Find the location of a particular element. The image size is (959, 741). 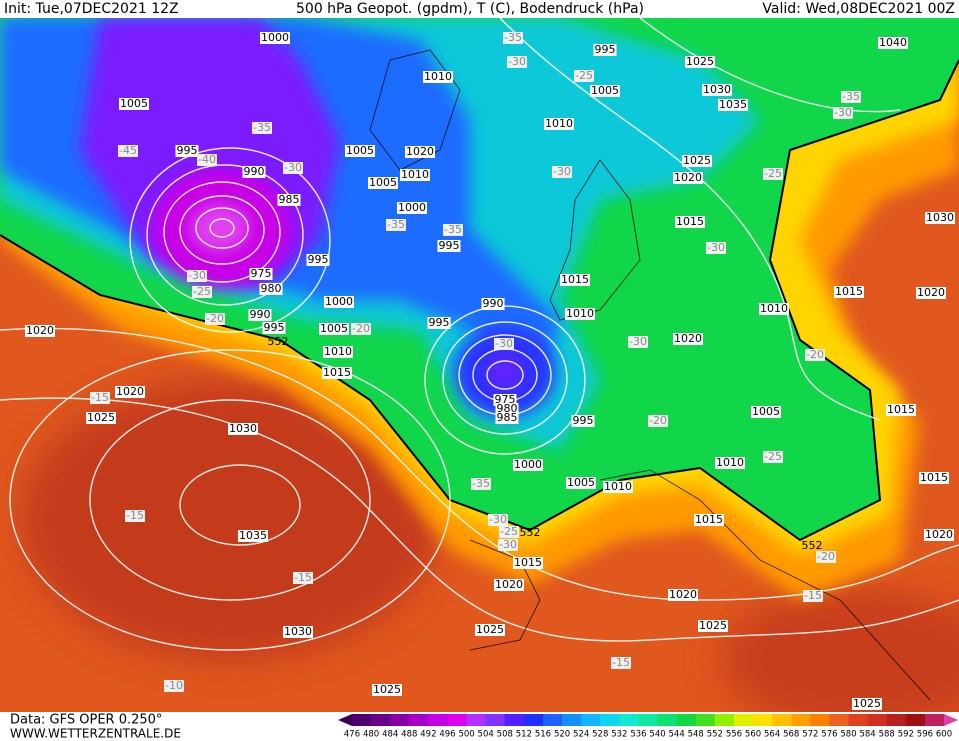

isobar-label: 985 is located at coordinates (289, 199).